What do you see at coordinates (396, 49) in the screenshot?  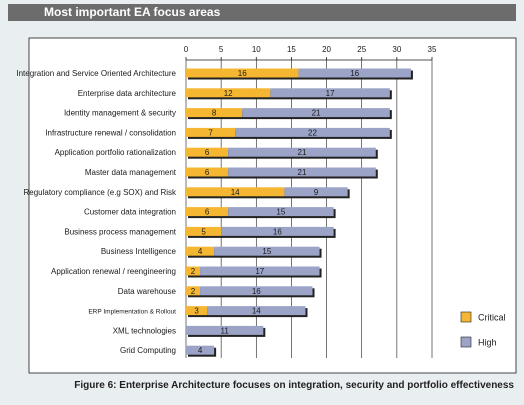 I see `x-tick-label: 30` at bounding box center [396, 49].